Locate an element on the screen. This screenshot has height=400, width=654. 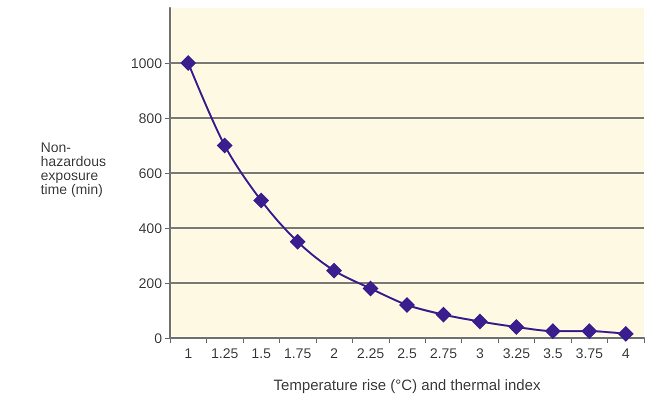
y-tick-label: 600 is located at coordinates (150, 173).